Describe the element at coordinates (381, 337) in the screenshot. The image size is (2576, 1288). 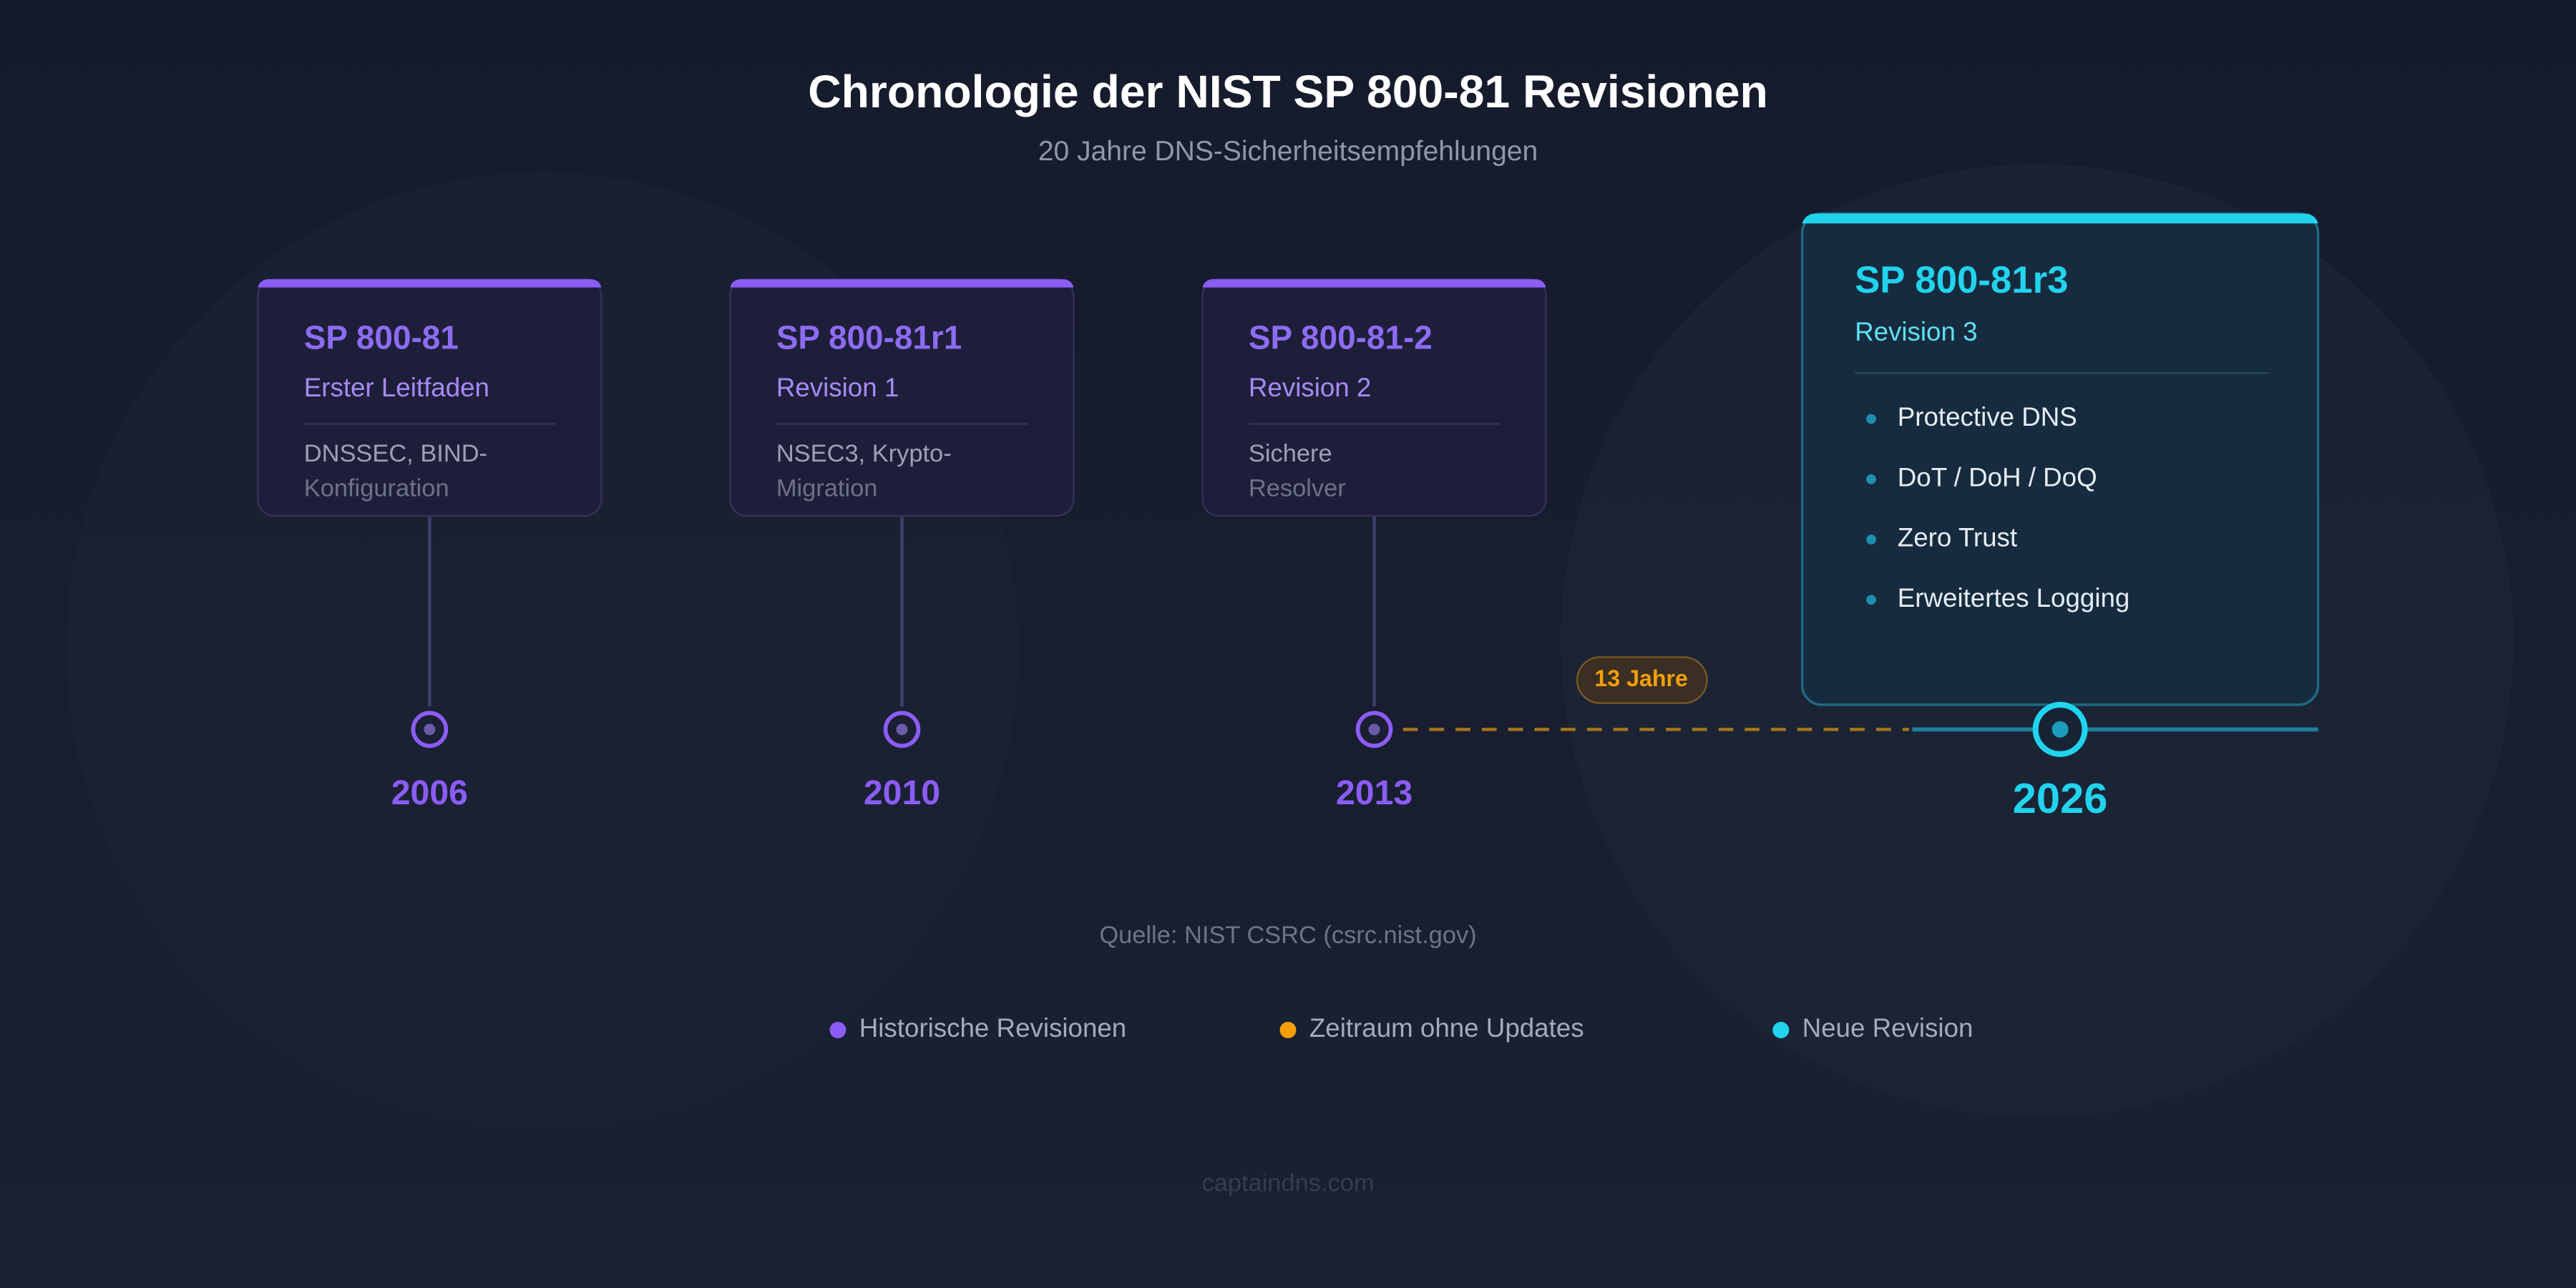
I see `card-title: SP 800-81` at that location.